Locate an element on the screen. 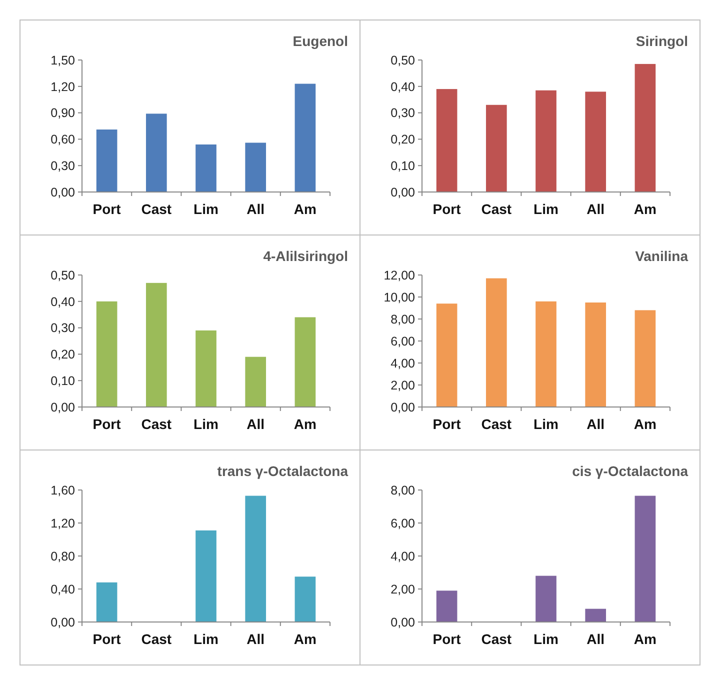  chart-title: Eugenol is located at coordinates (320, 41).